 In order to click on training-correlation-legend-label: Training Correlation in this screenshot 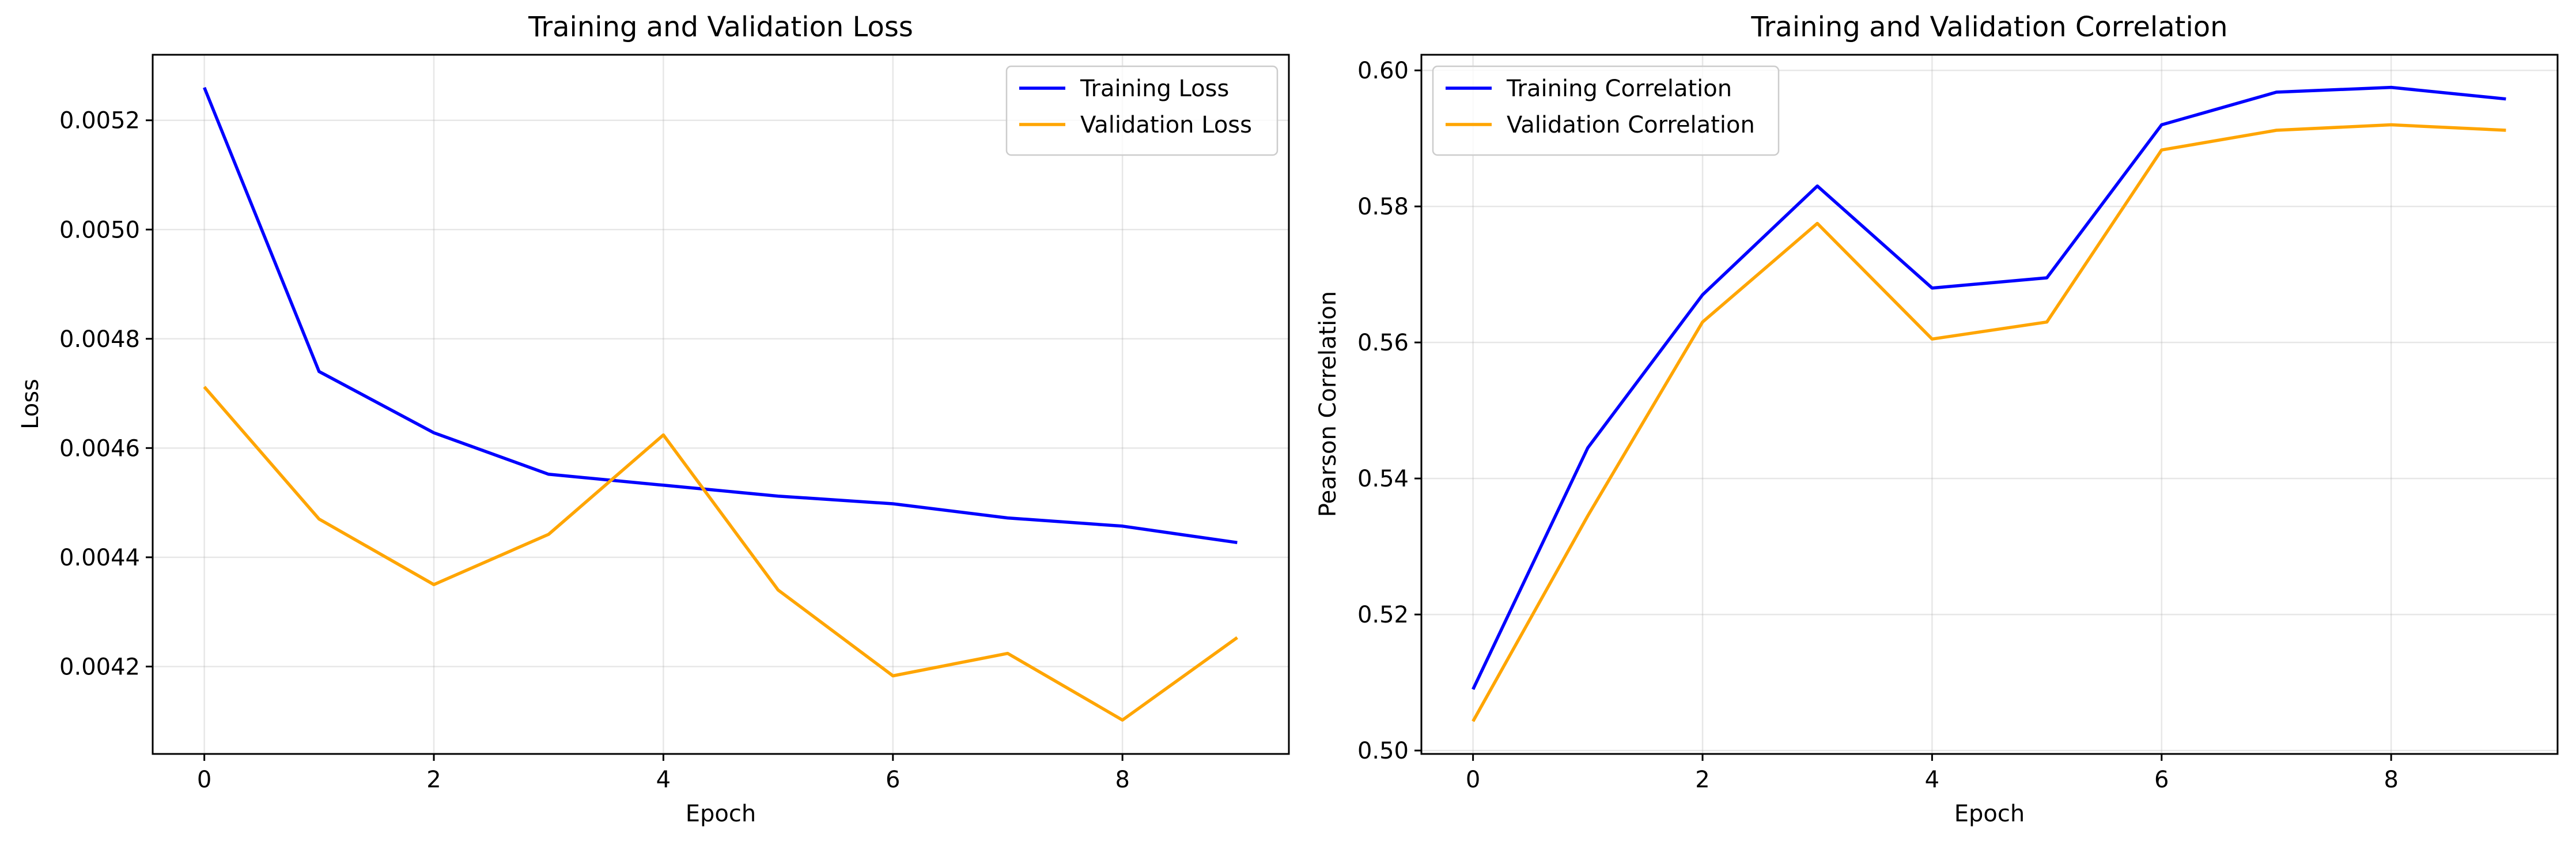, I will do `click(1619, 89)`.